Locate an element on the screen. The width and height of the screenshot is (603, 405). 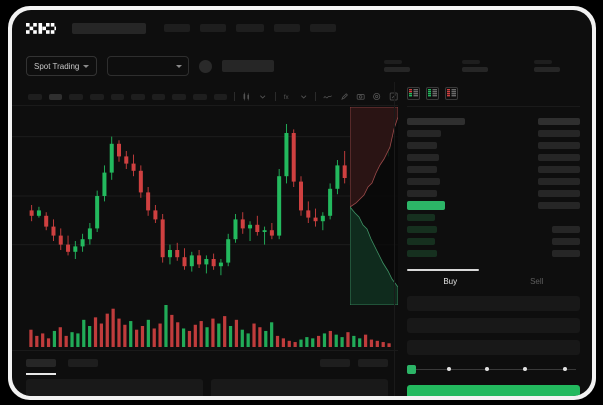
price-field is located at coordinates (493, 303).